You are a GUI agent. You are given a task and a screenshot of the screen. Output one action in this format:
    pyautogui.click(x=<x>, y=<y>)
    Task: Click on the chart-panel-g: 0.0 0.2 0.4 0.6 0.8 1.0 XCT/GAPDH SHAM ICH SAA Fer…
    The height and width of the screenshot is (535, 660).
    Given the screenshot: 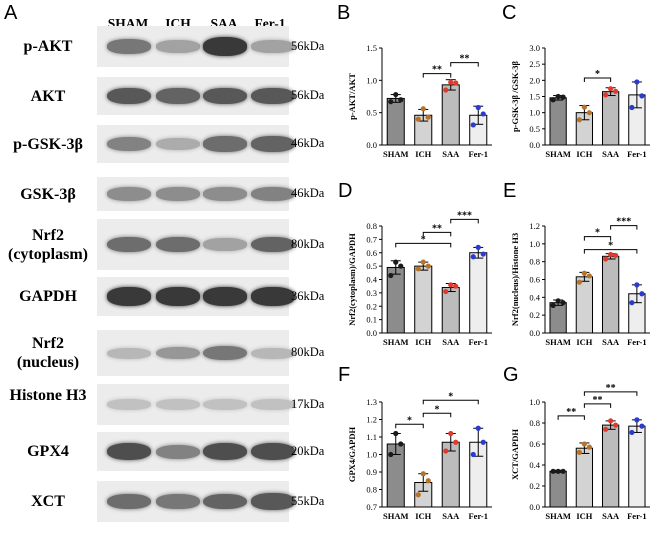 What is the action you would take?
    pyautogui.click(x=580, y=452)
    